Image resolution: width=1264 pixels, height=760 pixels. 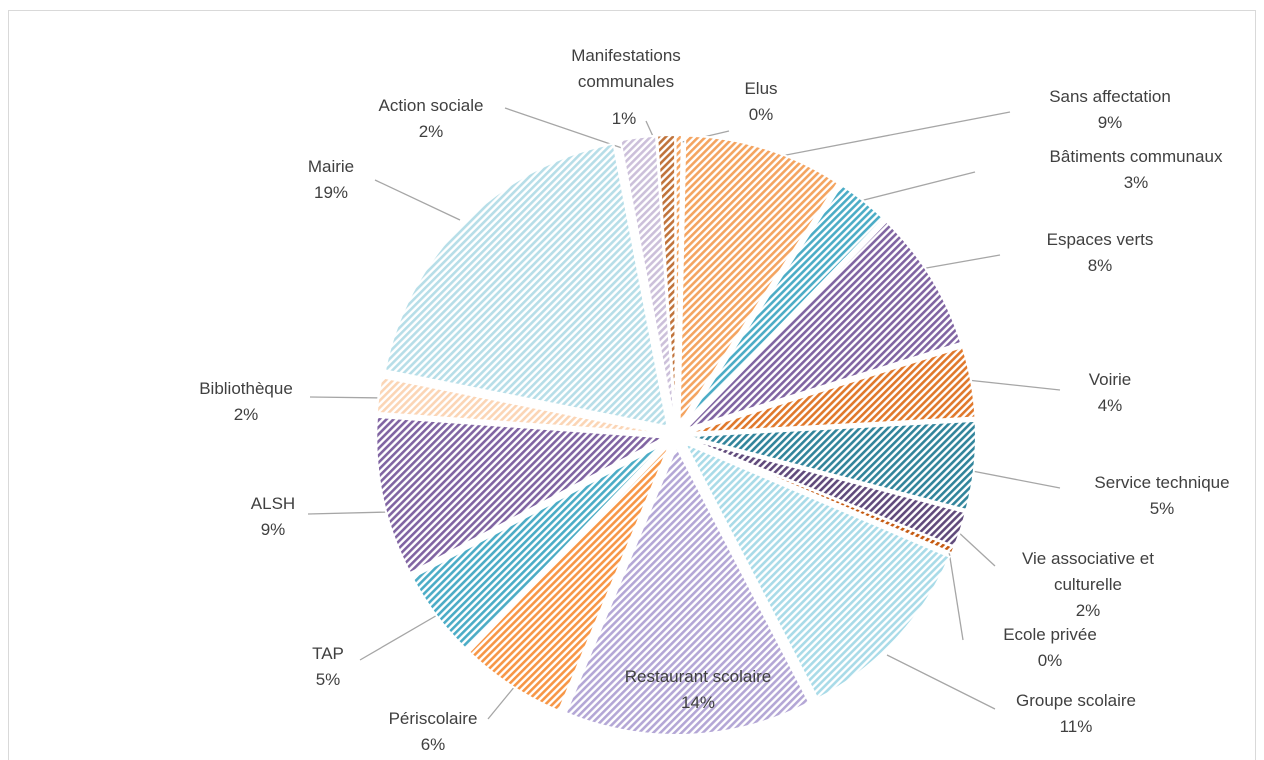 I want to click on slice-label: Bâtiments communaux 3%, so click(x=1136, y=169).